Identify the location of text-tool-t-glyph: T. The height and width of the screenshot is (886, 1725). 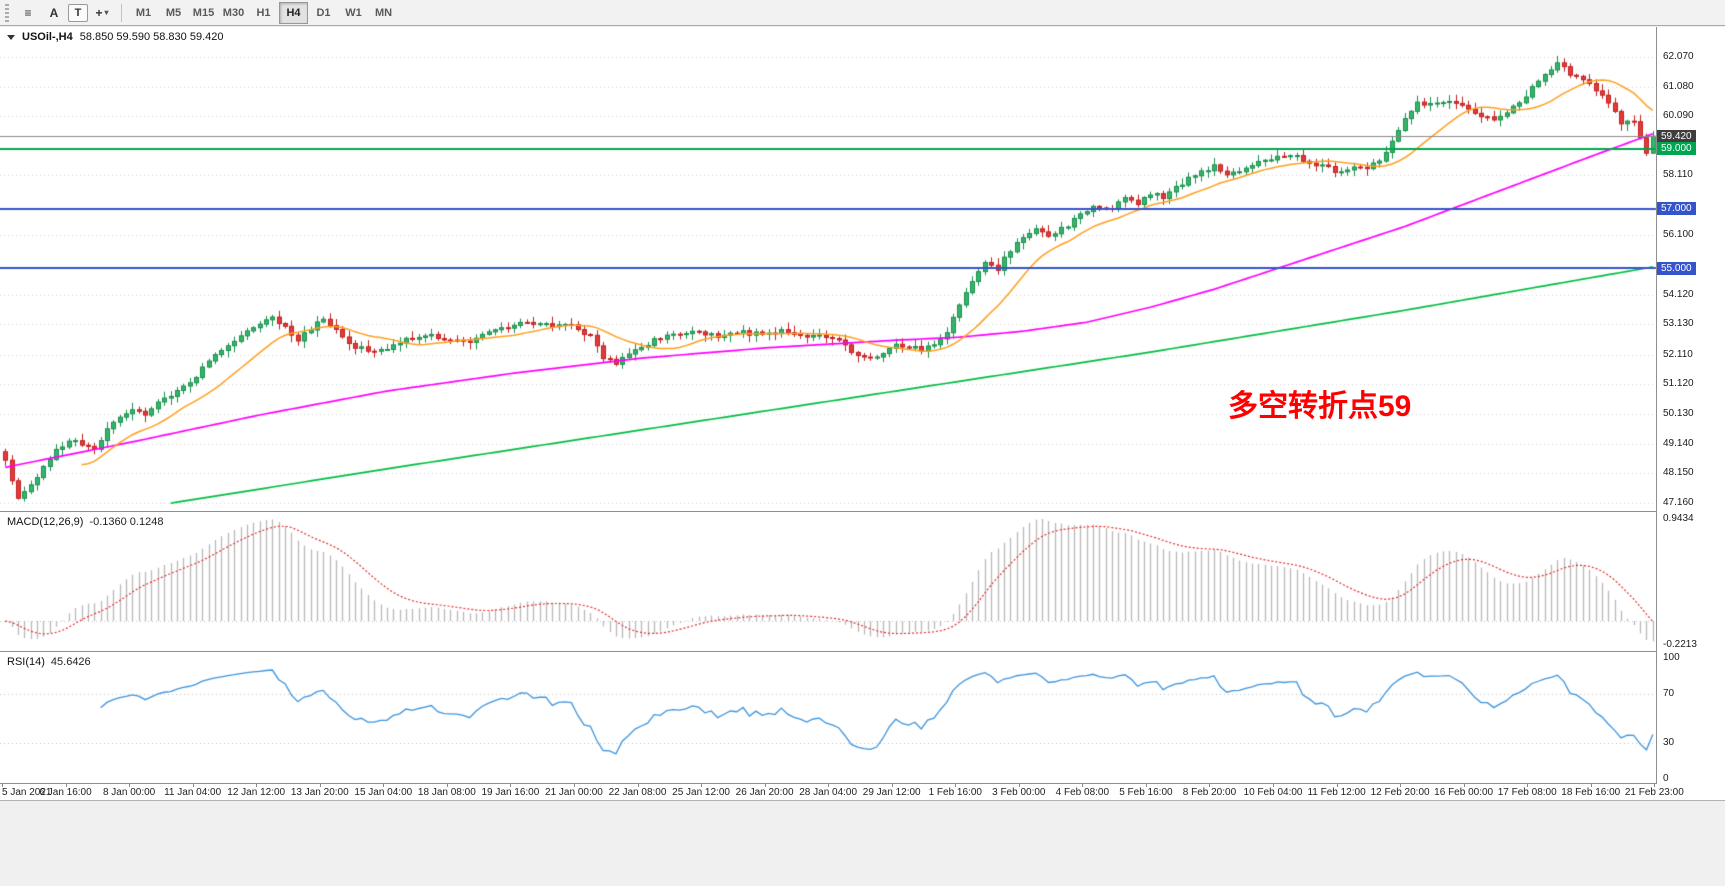
(78, 12).